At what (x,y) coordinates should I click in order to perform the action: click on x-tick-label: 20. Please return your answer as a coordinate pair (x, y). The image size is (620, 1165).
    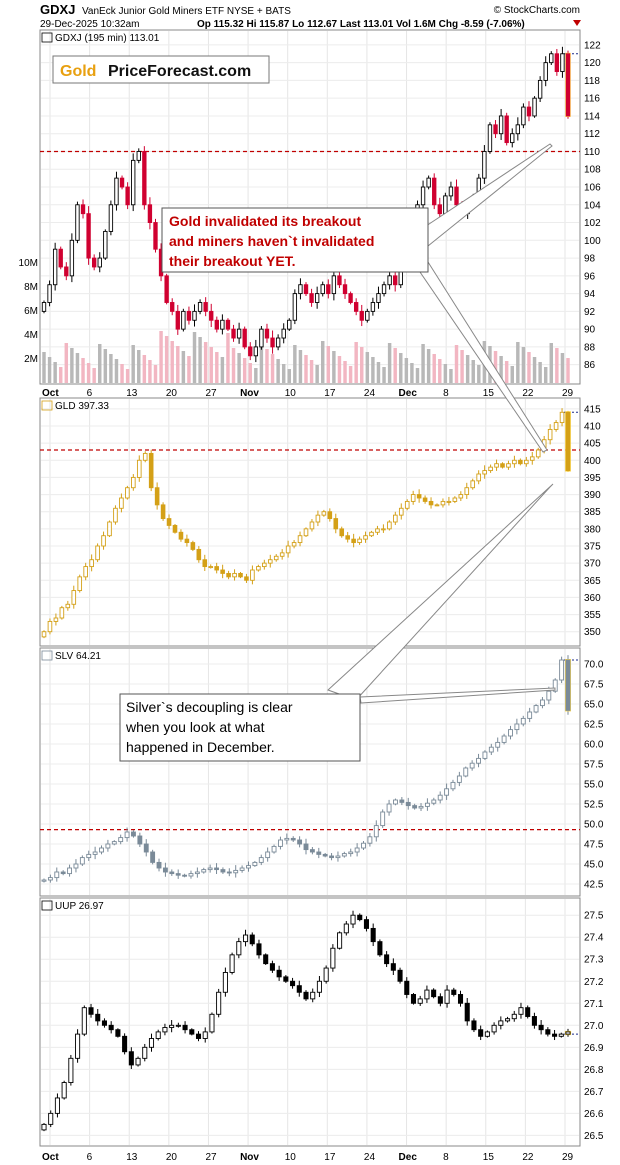
    Looking at the image, I should click on (172, 393).